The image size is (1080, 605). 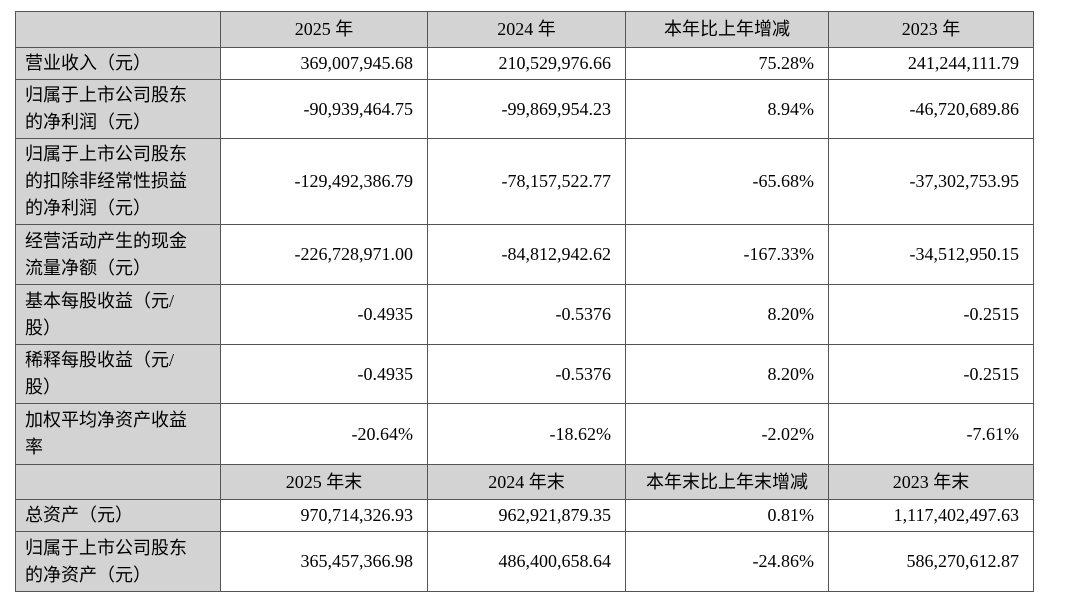 I want to click on value-cell-2023: -37,302,753.95, so click(x=931, y=181).